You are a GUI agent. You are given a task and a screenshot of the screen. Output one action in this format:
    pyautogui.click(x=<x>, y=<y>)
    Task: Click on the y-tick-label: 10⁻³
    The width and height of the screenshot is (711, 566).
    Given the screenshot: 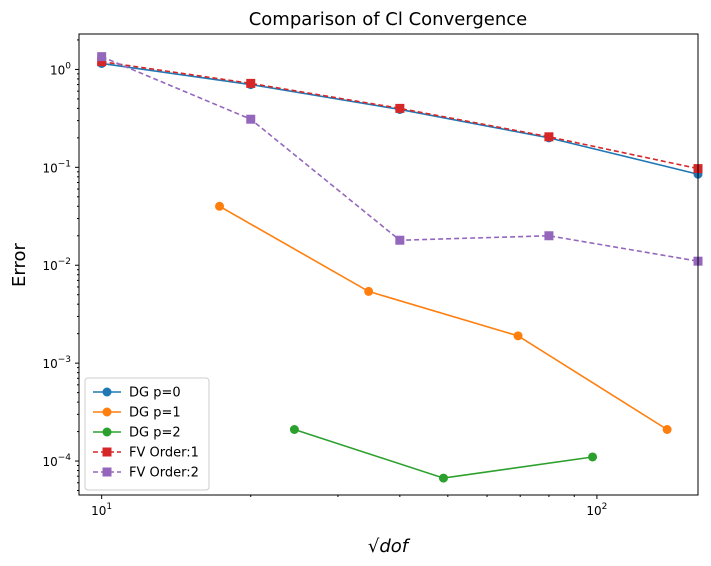 What is the action you would take?
    pyautogui.click(x=56, y=363)
    